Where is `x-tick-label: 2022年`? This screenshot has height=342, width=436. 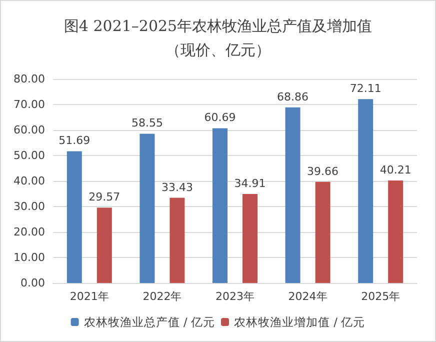 x-tick-label: 2022年 is located at coordinates (162, 296).